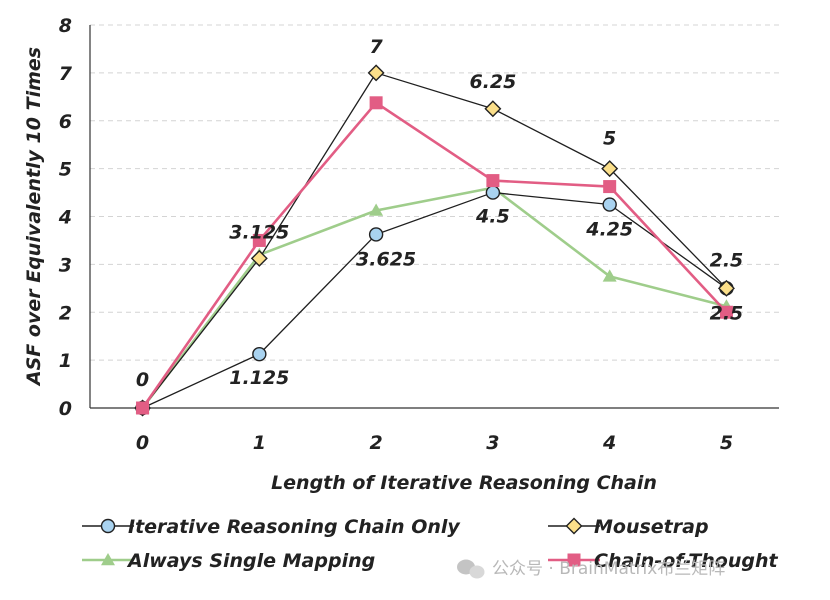 The width and height of the screenshot is (830, 600). What do you see at coordinates (492, 217) in the screenshot?
I see `data-label: 4.5` at bounding box center [492, 217].